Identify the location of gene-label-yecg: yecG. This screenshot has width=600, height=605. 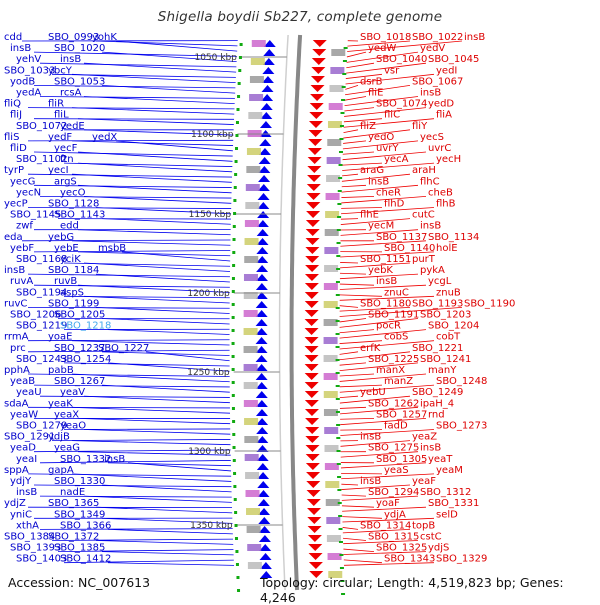
(22, 181).